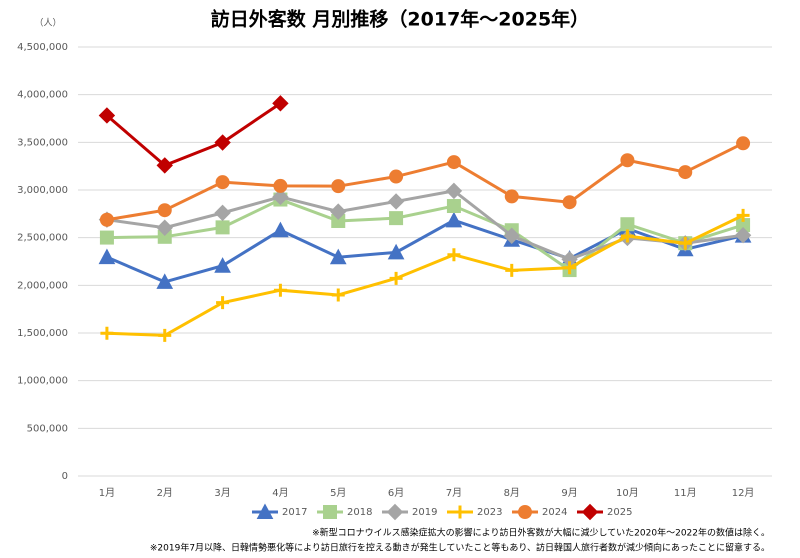 The width and height of the screenshot is (800, 558). Describe the element at coordinates (42, 381) in the screenshot. I see `y-tick-label: 1,000,000` at that location.